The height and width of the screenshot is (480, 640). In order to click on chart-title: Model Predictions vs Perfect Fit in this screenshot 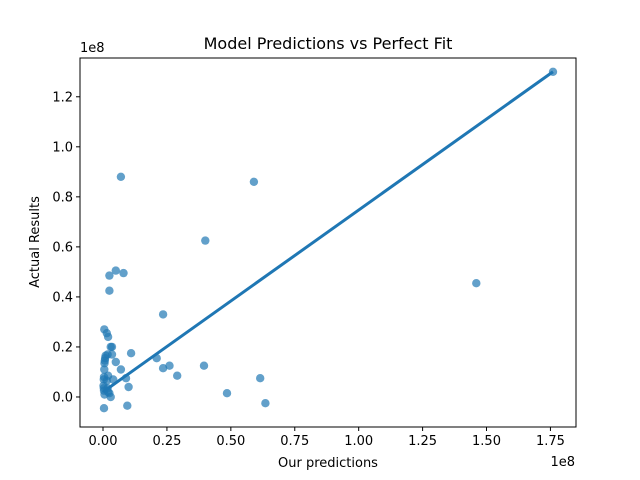, I will do `click(328, 43)`.